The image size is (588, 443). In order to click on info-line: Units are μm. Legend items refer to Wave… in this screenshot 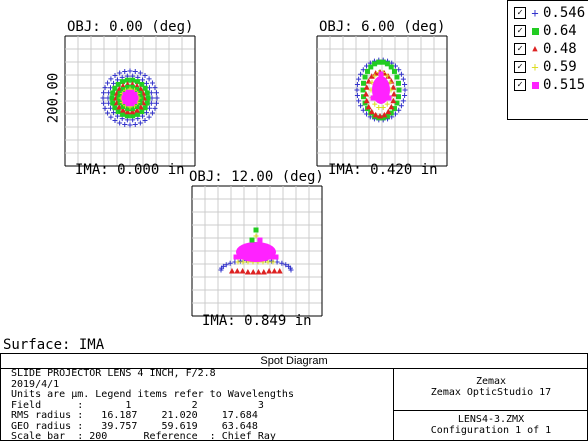, I will do `click(152, 394)`.